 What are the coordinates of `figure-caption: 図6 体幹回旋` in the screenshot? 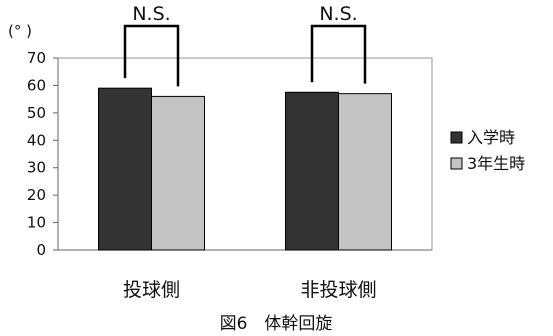 It's located at (276, 323).